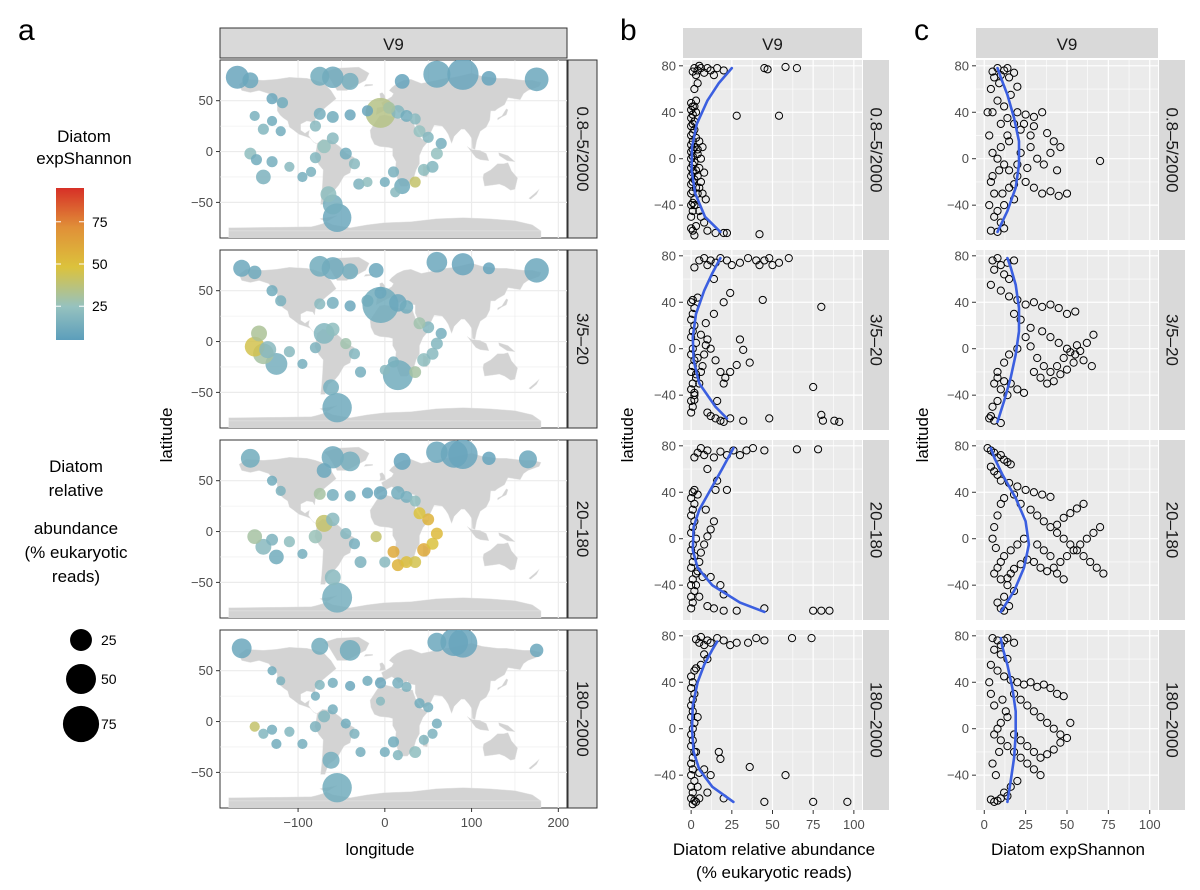 The height and width of the screenshot is (890, 1200). Describe the element at coordinates (297, 822) in the screenshot. I see `x-tick-label: −100` at that location.